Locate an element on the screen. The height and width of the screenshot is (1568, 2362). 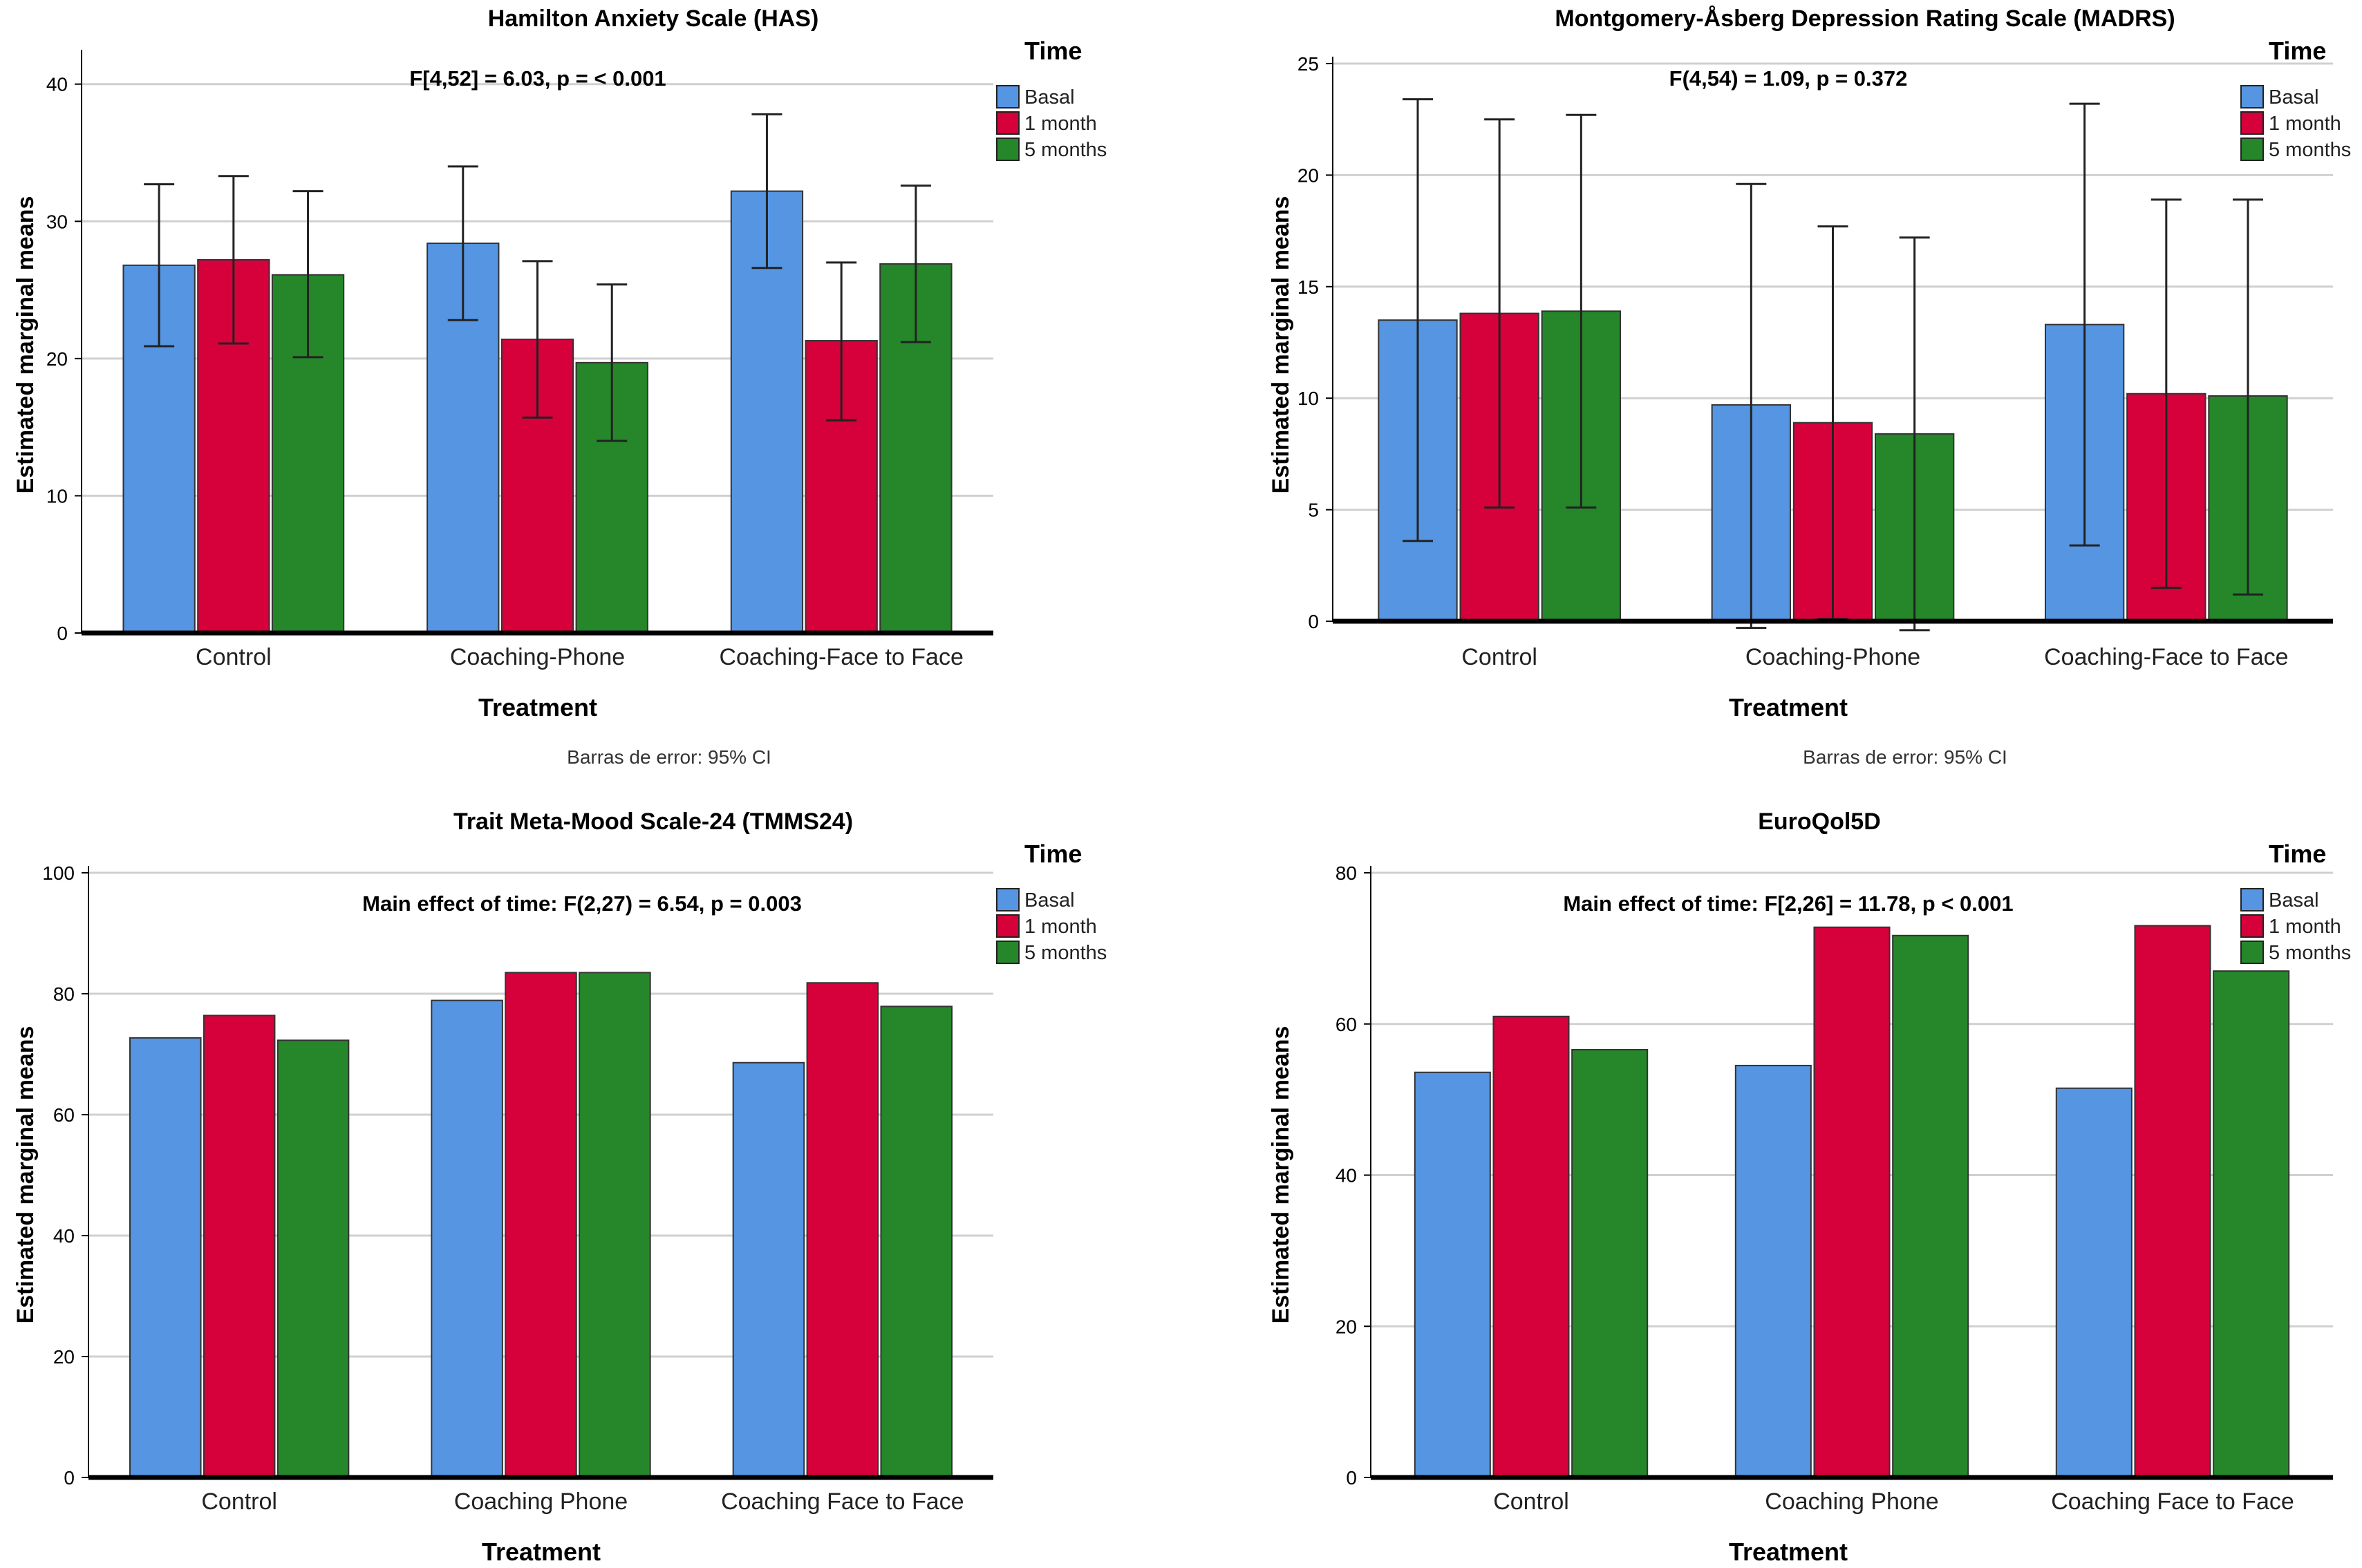
chart2-y-tick-label: 20 is located at coordinates (1308, 175).